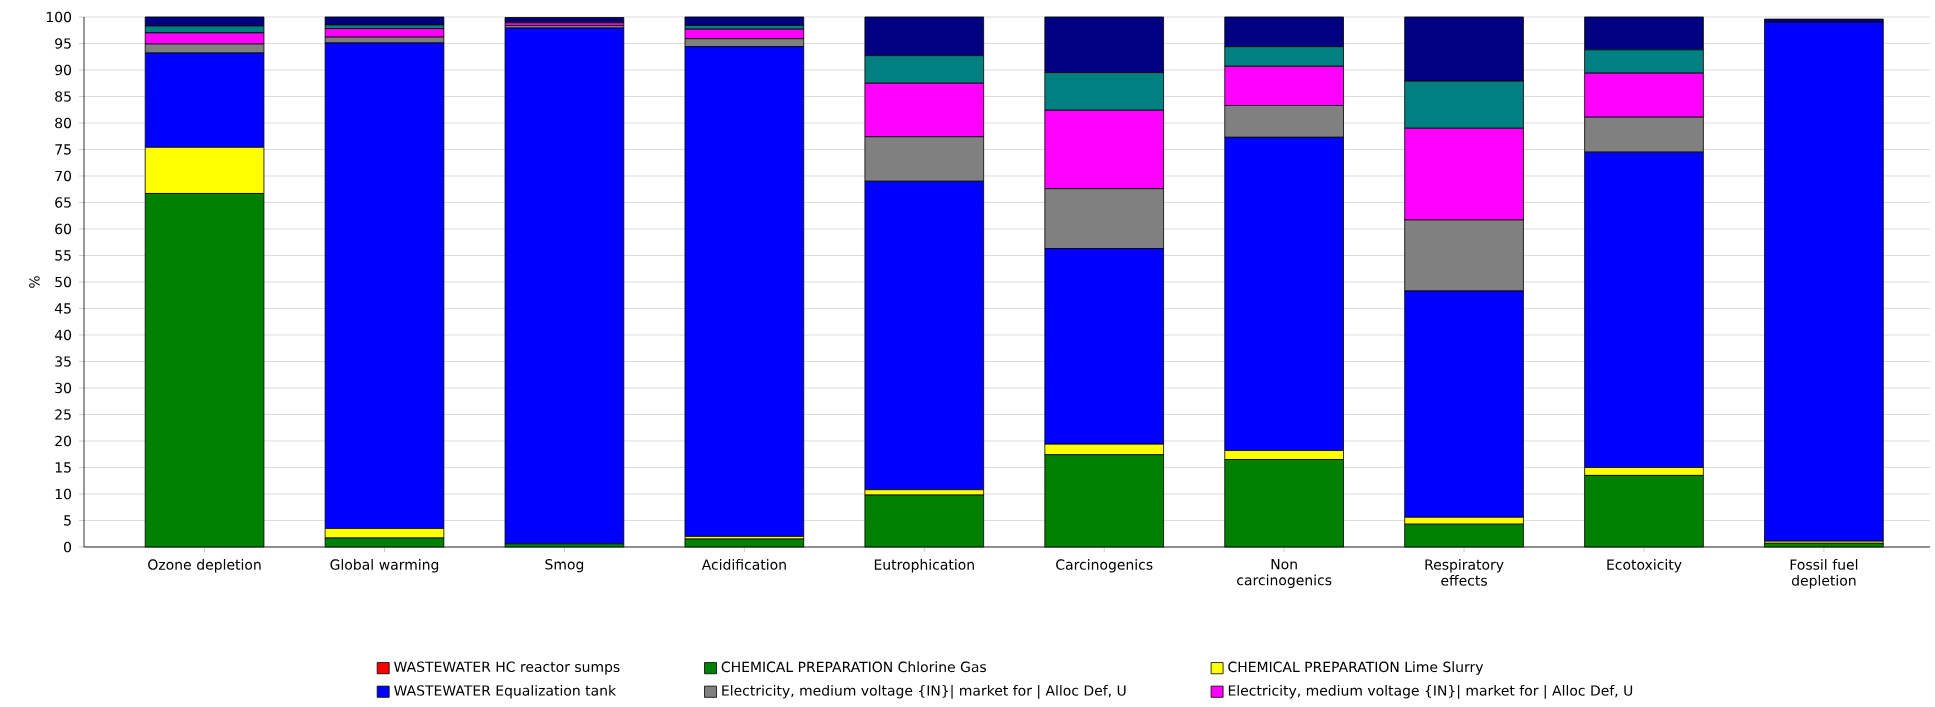 Image resolution: width=1935 pixels, height=707 pixels. I want to click on y-tick-label: 20, so click(63, 441).